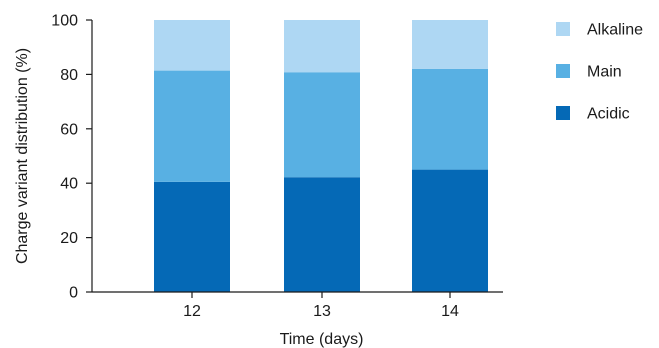  What do you see at coordinates (608, 114) in the screenshot?
I see `legend-label-acidic: Acidic` at bounding box center [608, 114].